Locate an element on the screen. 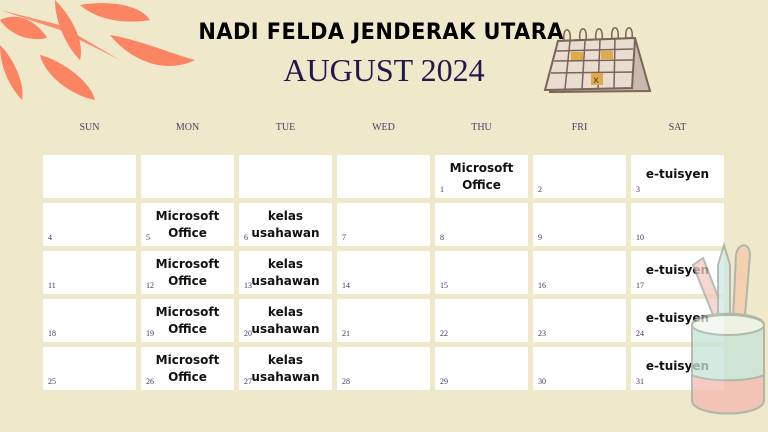 This screenshot has height=432, width=768. pencil-cup-icon is located at coordinates (728, 328).